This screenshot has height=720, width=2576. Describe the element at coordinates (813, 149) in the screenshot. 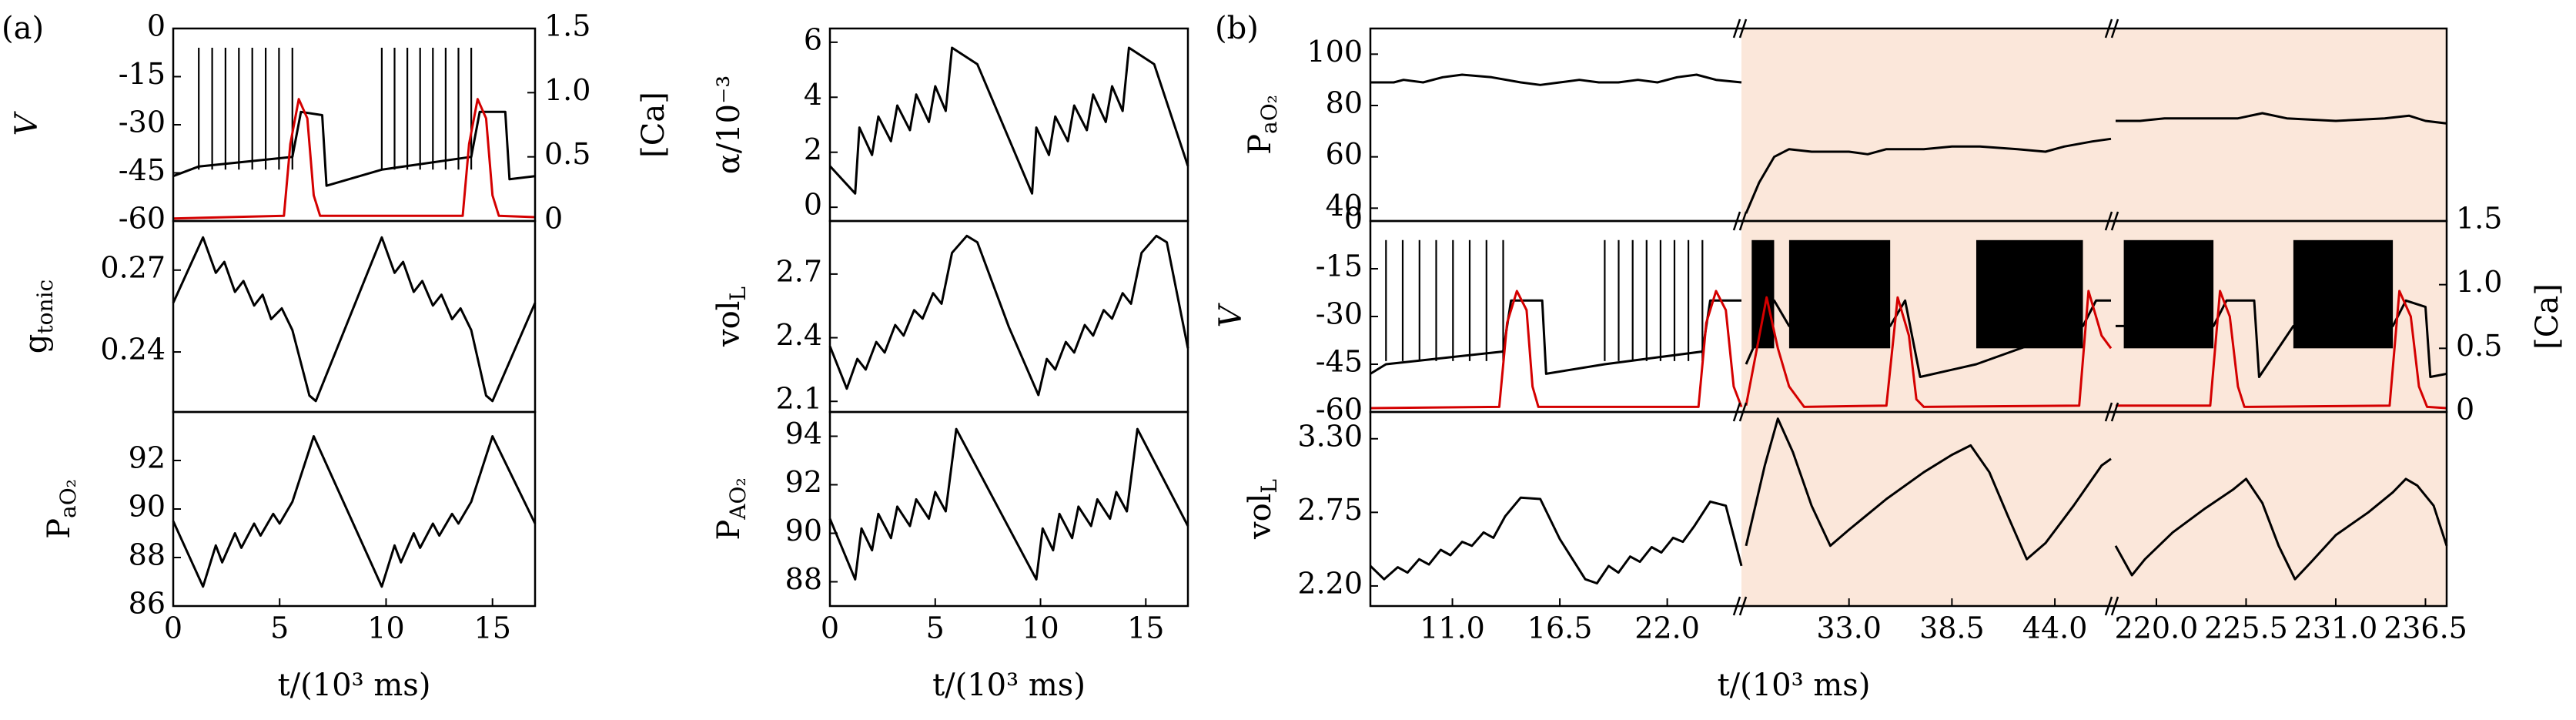

I see `a-alpha-label-2: 2` at that location.